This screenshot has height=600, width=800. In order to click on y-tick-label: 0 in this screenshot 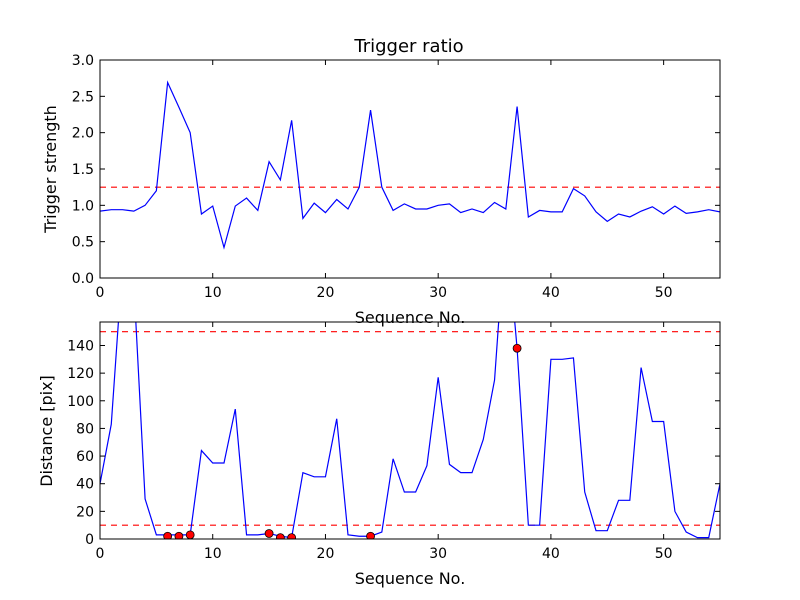, I will do `click(89, 540)`.